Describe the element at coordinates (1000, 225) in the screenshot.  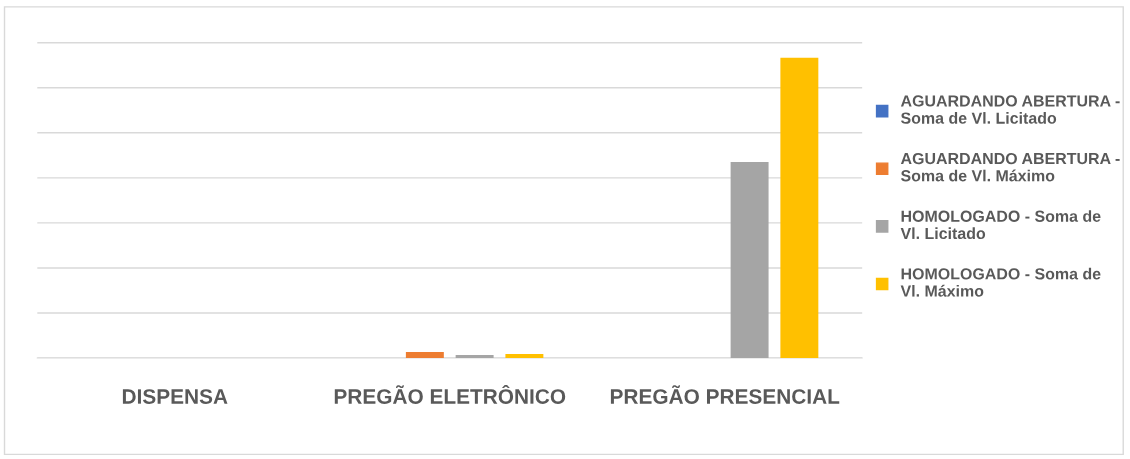
I see `legend-label: HOMOLOGADO - Soma de Vl. Licitado` at that location.